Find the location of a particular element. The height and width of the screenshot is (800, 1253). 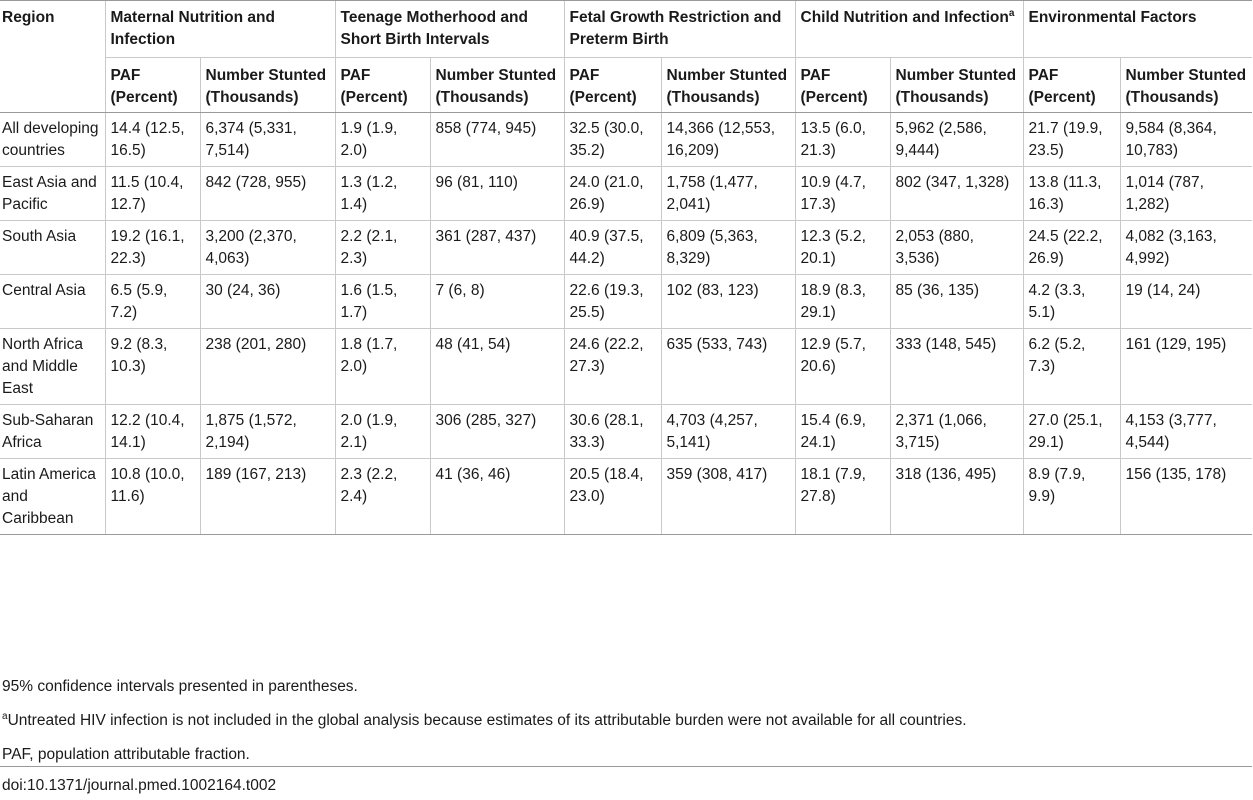

table-cell: 30.6 (28.1, 33.3) is located at coordinates (612, 431).